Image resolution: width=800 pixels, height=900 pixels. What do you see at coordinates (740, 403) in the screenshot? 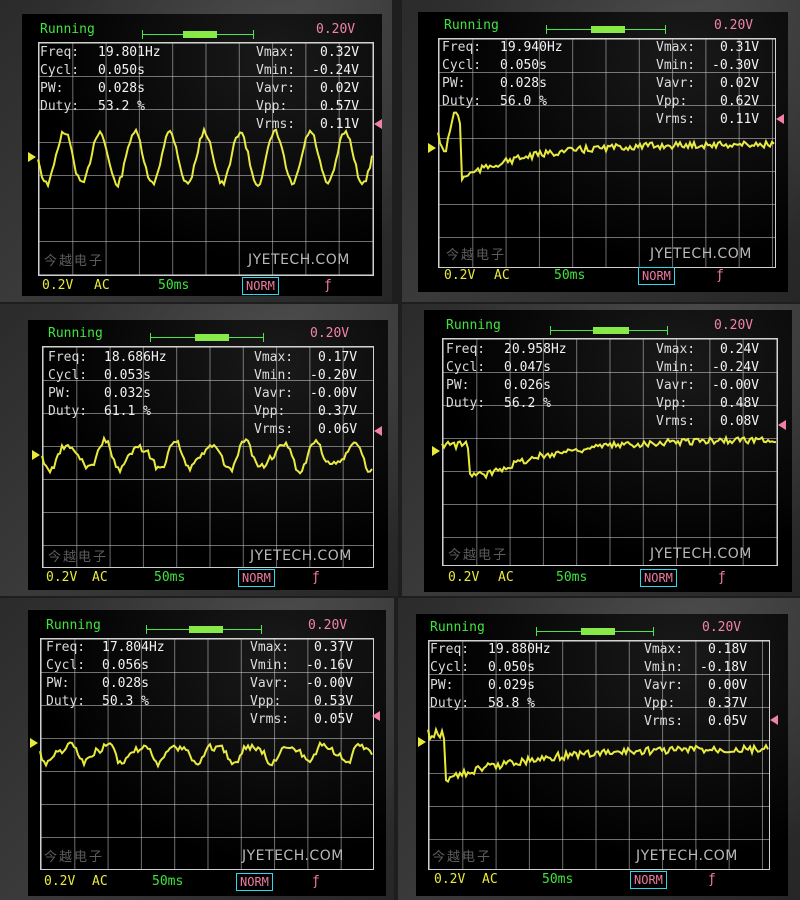
I see `vpp-value: 0.48V` at bounding box center [740, 403].